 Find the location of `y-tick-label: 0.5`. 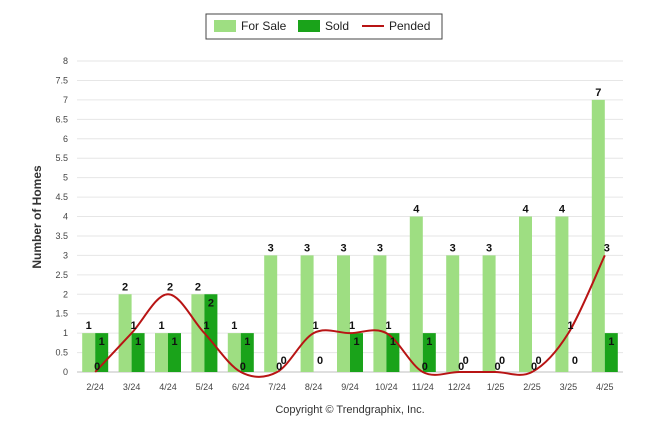

y-tick-label: 0.5 is located at coordinates (61, 353).